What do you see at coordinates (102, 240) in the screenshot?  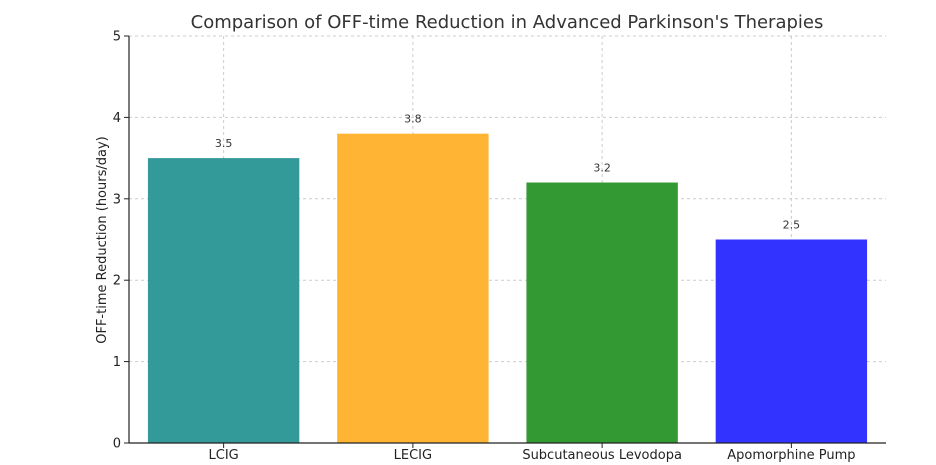 I see `y-axis-label: OFF-time Reduction (hours/day)` at bounding box center [102, 240].